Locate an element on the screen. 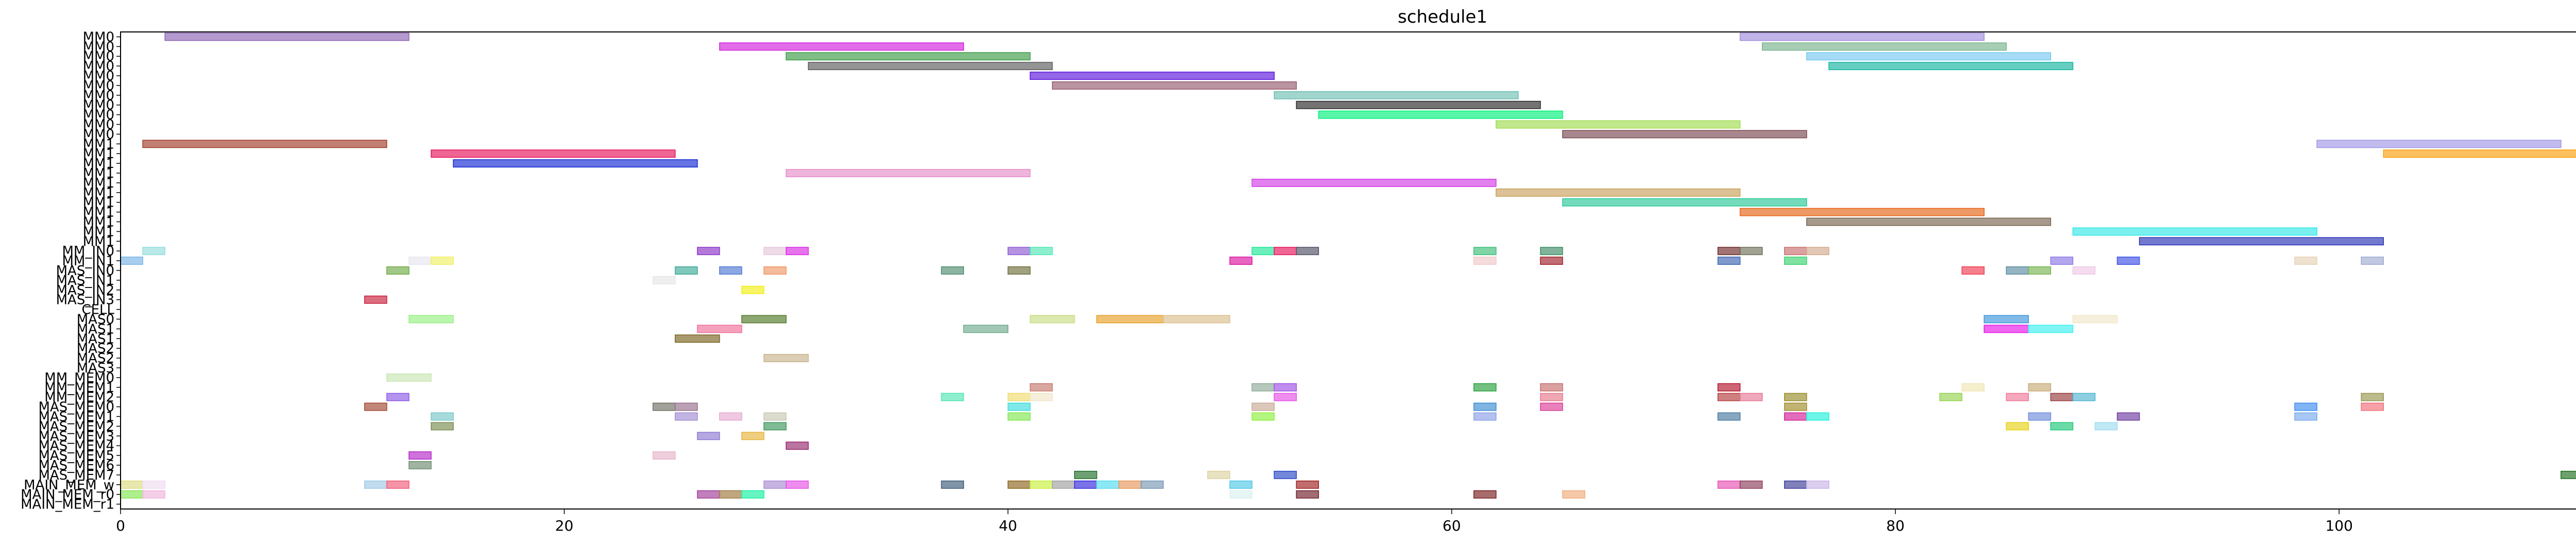 The image size is (2576, 543). y-tick-label: MAS_IN1 is located at coordinates (85, 281).